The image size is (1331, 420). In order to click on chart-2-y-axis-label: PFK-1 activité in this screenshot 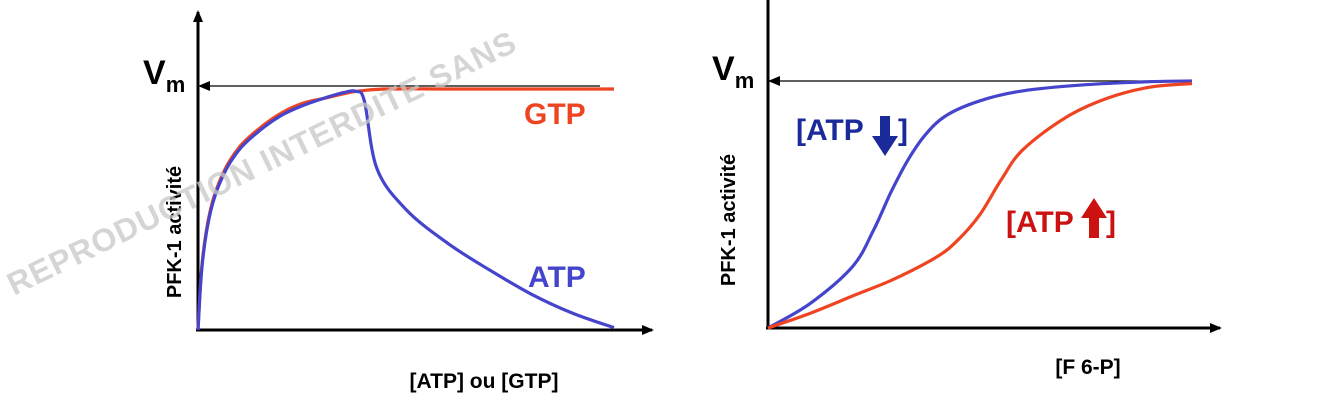, I will do `click(729, 220)`.